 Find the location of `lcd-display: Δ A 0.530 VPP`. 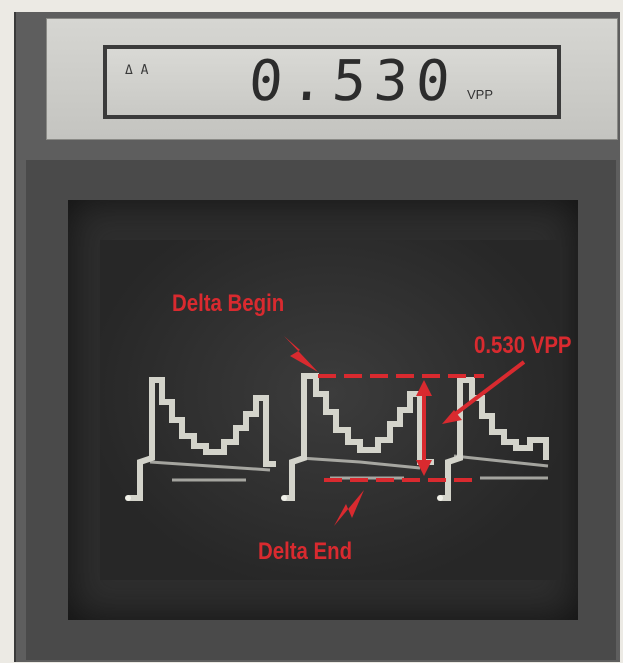

lcd-display: Δ A 0.530 VPP is located at coordinates (332, 82).